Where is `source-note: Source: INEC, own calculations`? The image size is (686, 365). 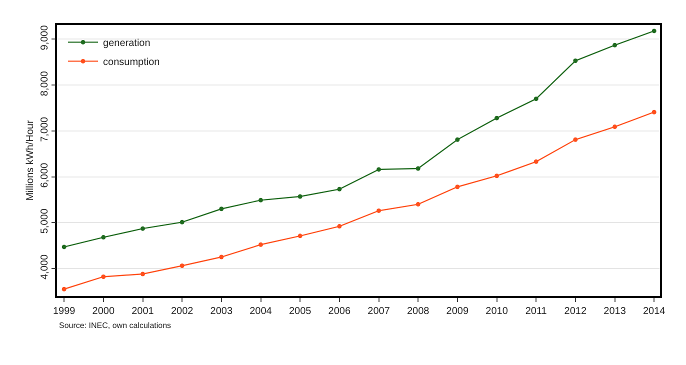
source-note: Source: INEC, own calculations is located at coordinates (115, 325).